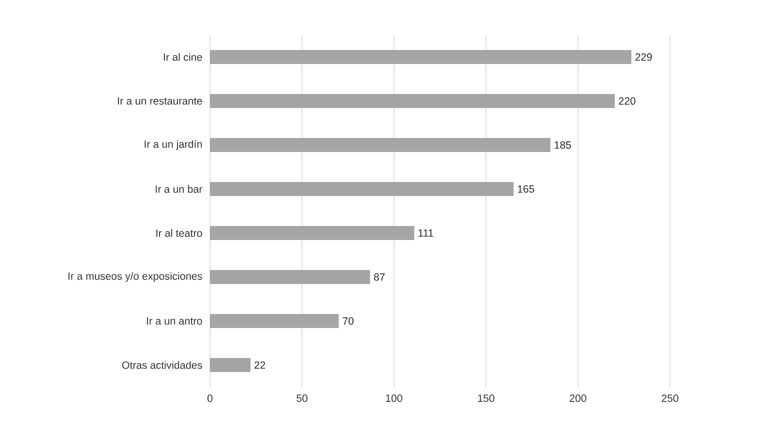 The image size is (775, 430). I want to click on y-tick-label: Ir a museos y/o exposiciones, so click(135, 277).